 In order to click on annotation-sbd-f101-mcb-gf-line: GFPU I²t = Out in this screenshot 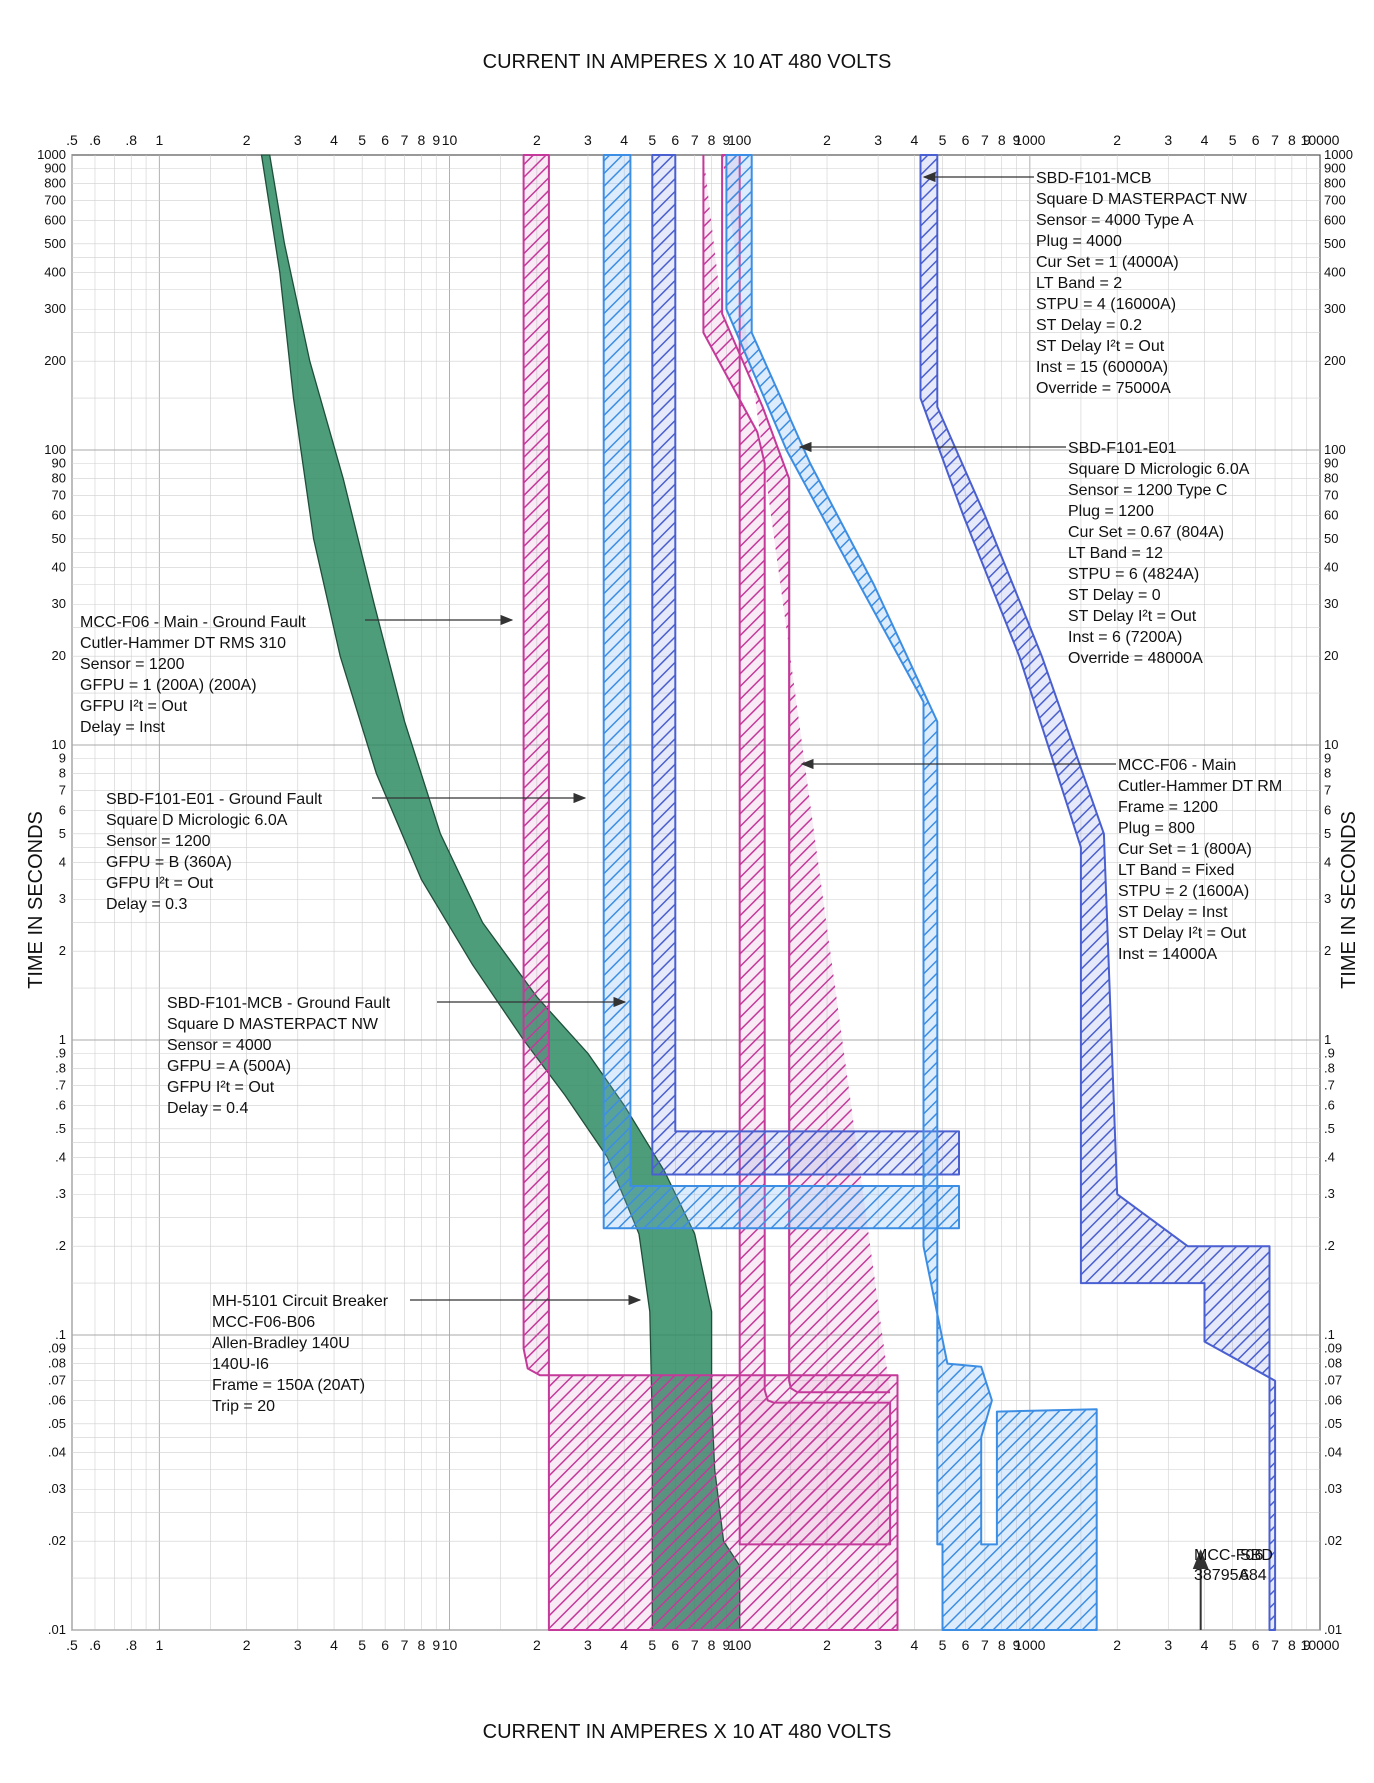, I will do `click(221, 1087)`.